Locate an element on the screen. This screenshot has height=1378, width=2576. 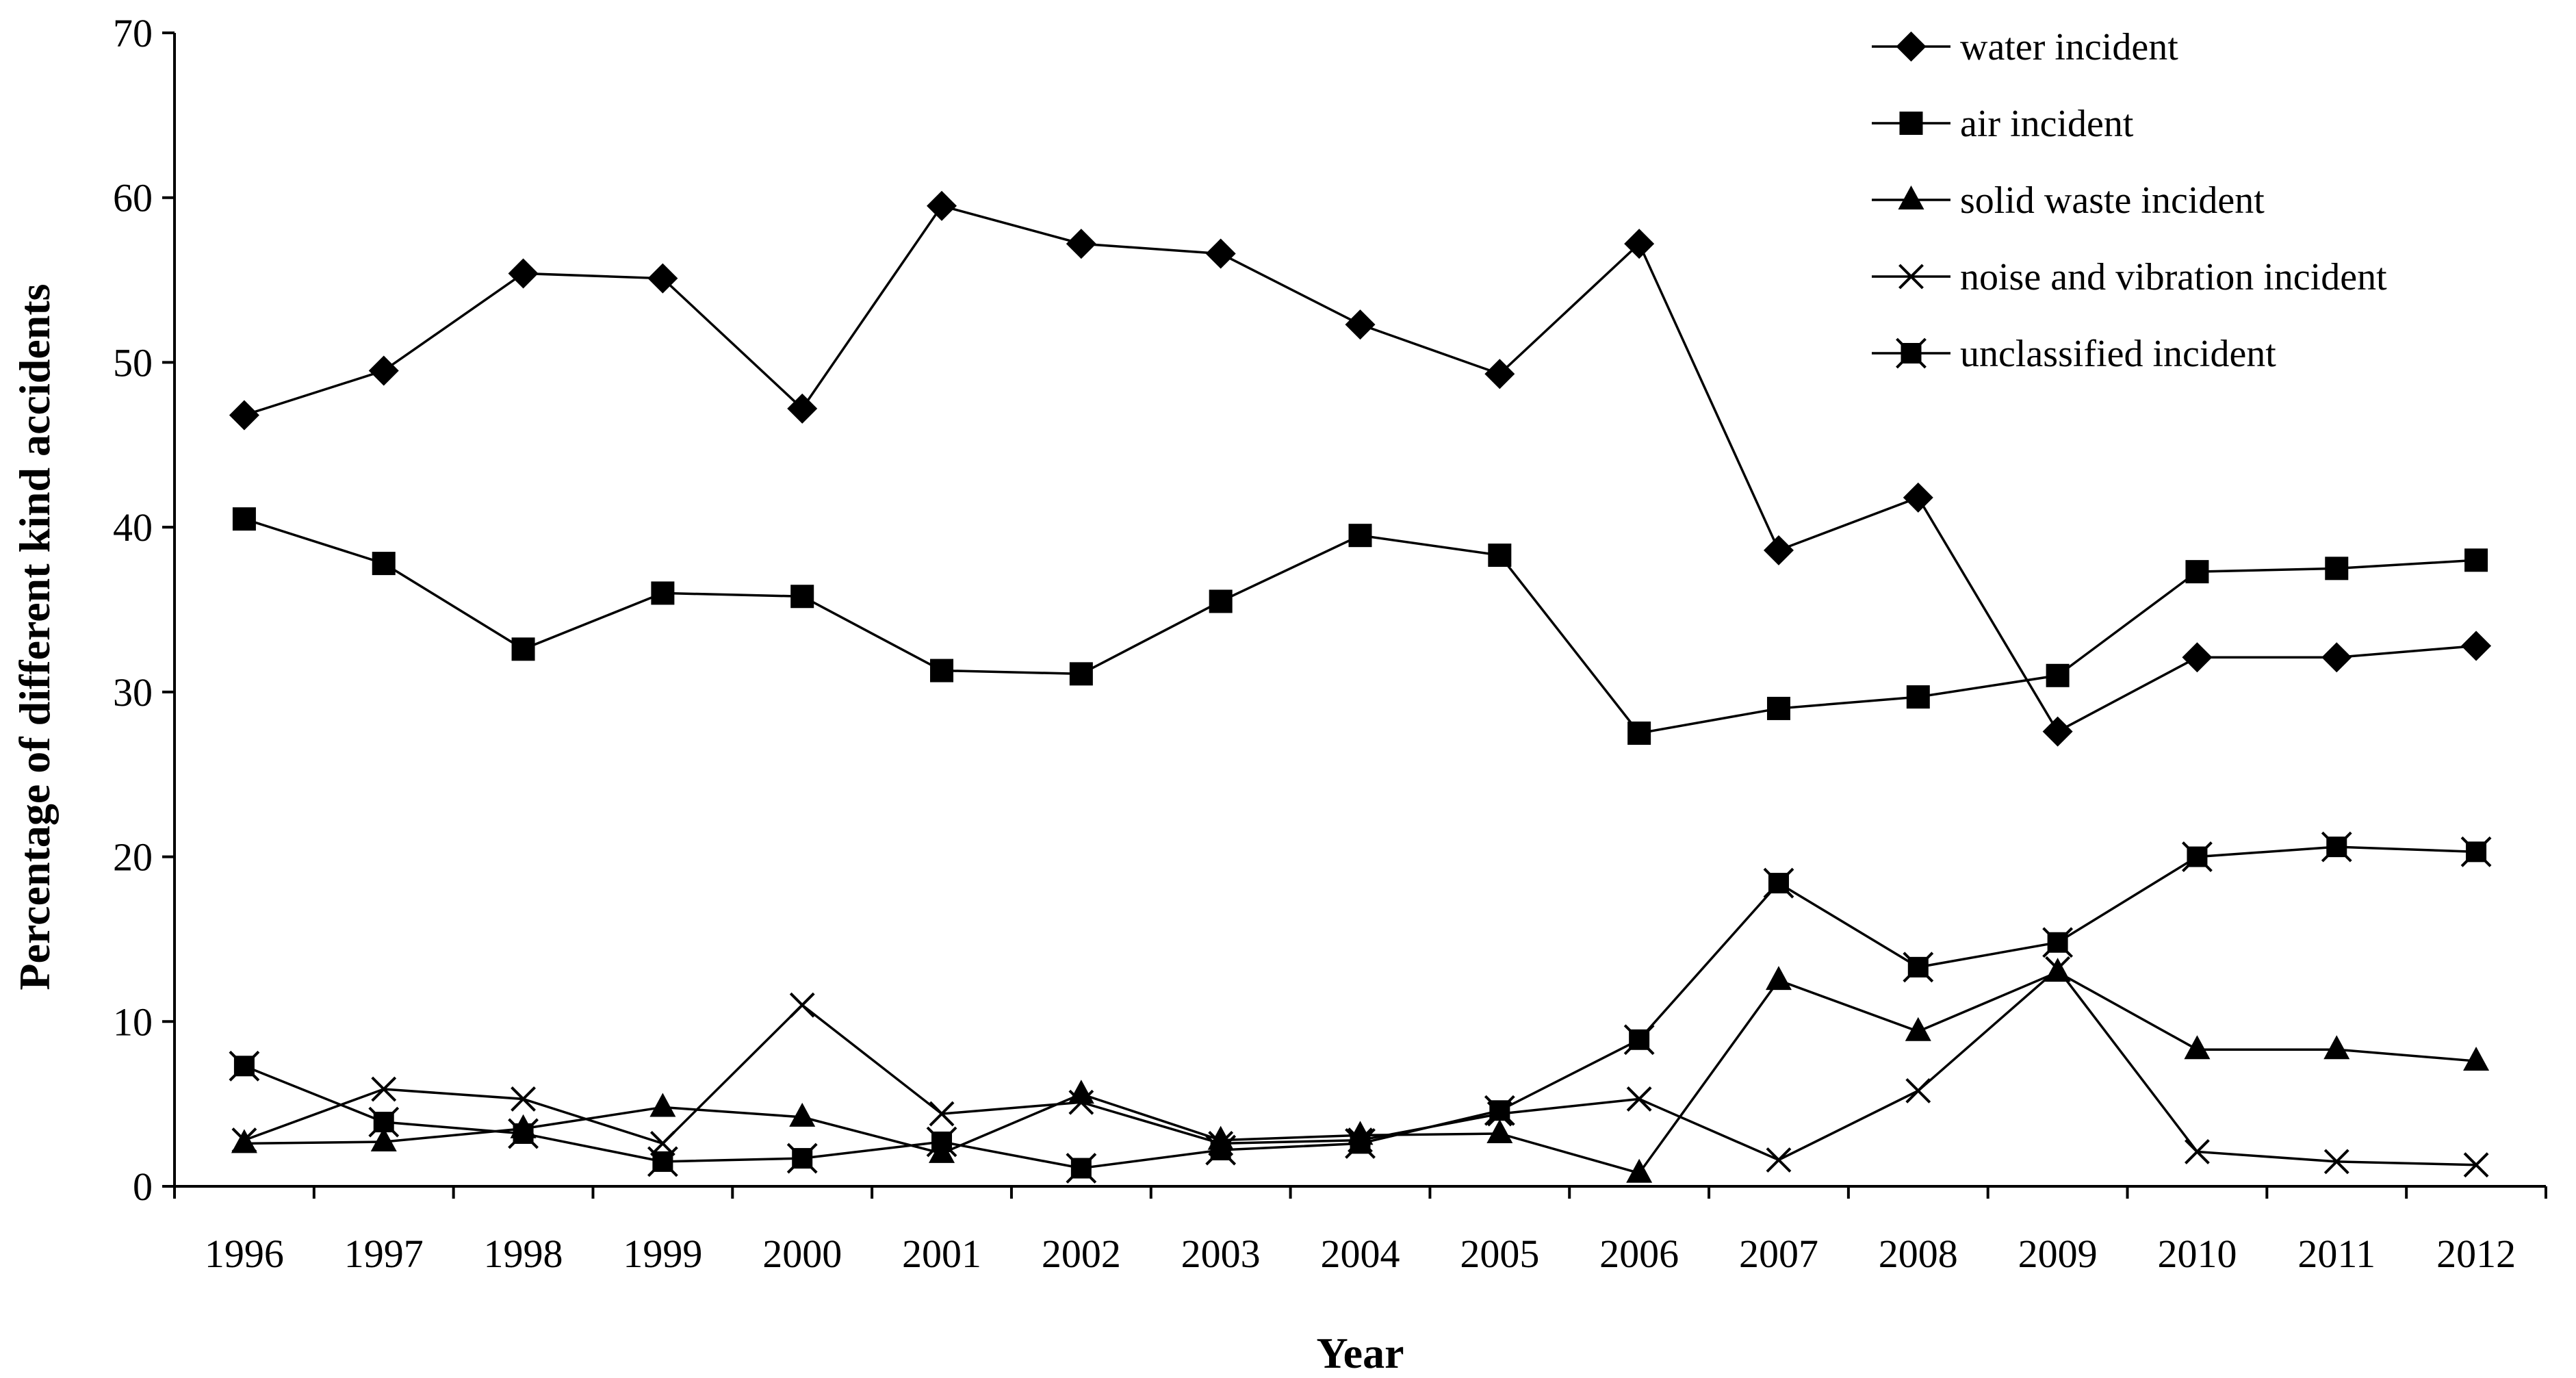
series-line is located at coordinates (1360, 626).